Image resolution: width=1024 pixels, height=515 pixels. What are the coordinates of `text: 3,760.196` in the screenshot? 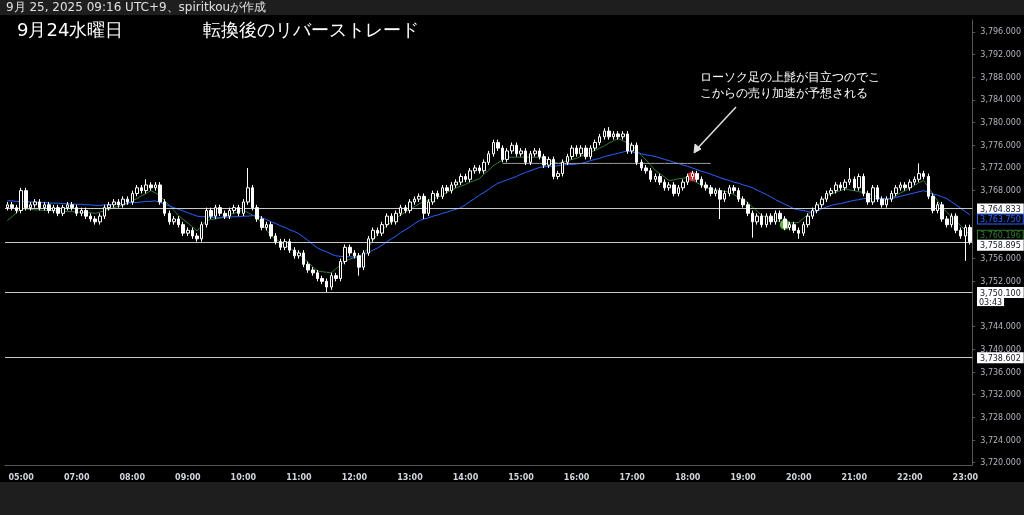 It's located at (1000, 236).